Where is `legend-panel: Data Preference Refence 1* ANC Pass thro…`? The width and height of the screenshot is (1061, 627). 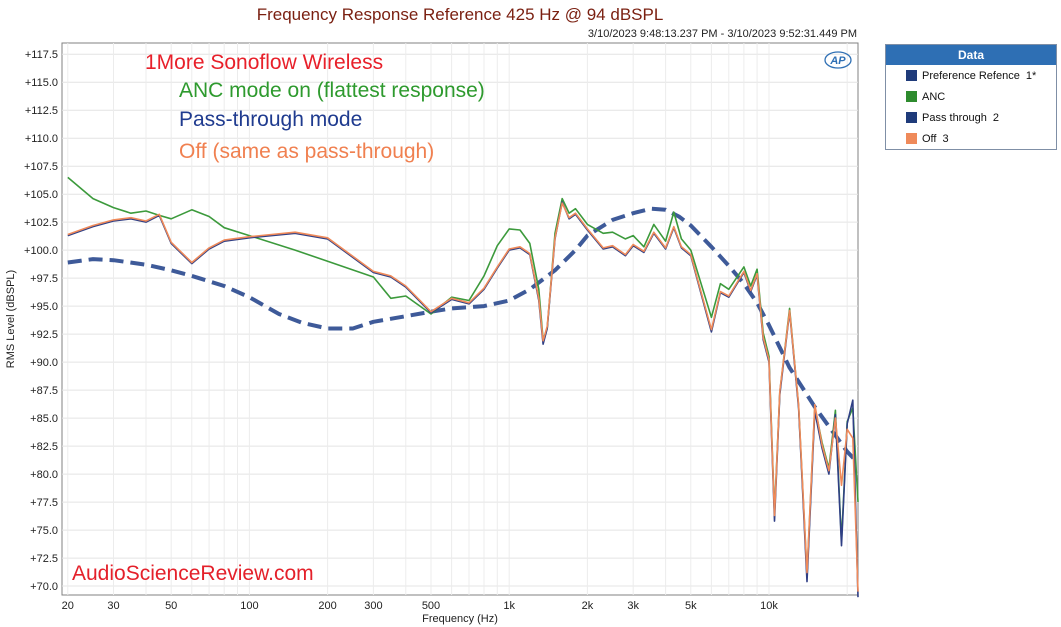 legend-panel: Data Preference Refence 1* ANC Pass thro… is located at coordinates (971, 97).